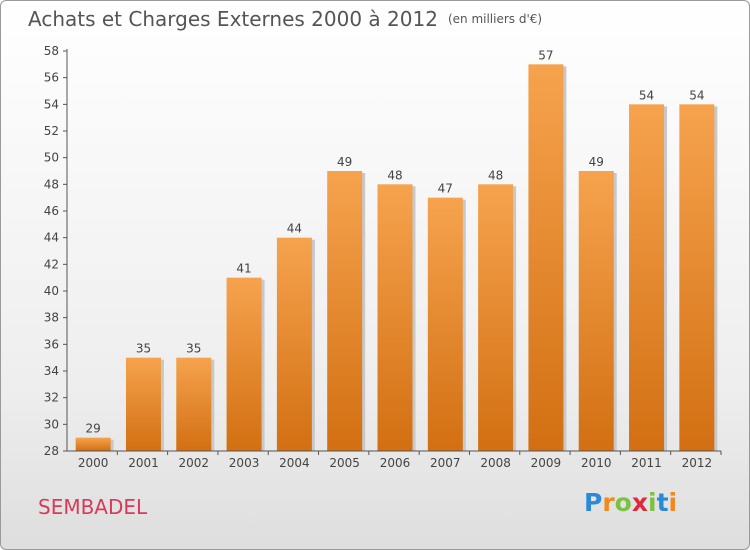 The height and width of the screenshot is (550, 750). I want to click on x-tick-2012: 2012, so click(697, 463).